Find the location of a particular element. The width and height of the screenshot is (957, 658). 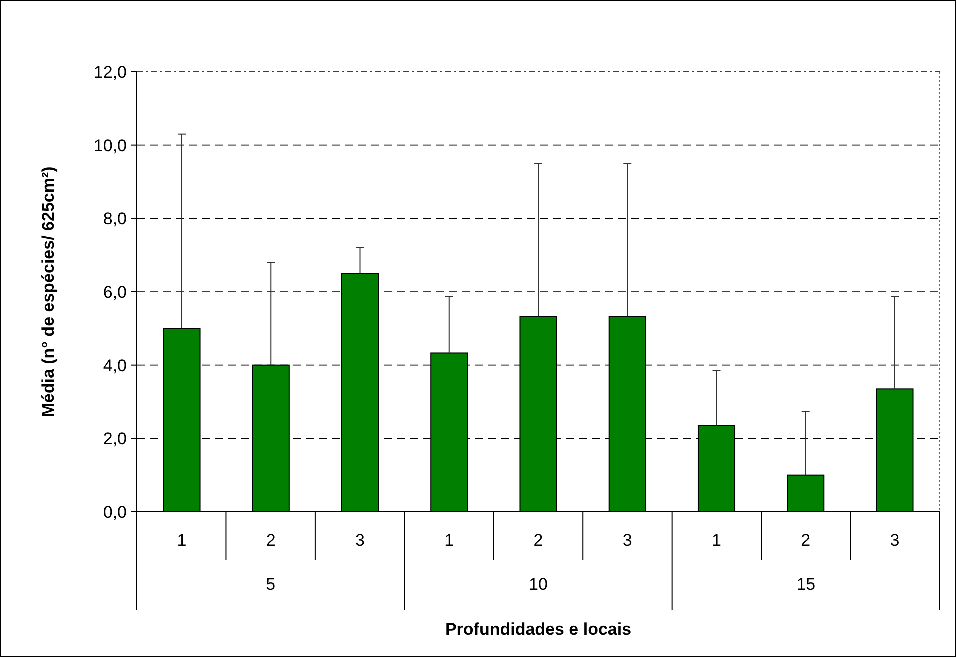

y-tick-label: 4,0 is located at coordinates (115, 366).